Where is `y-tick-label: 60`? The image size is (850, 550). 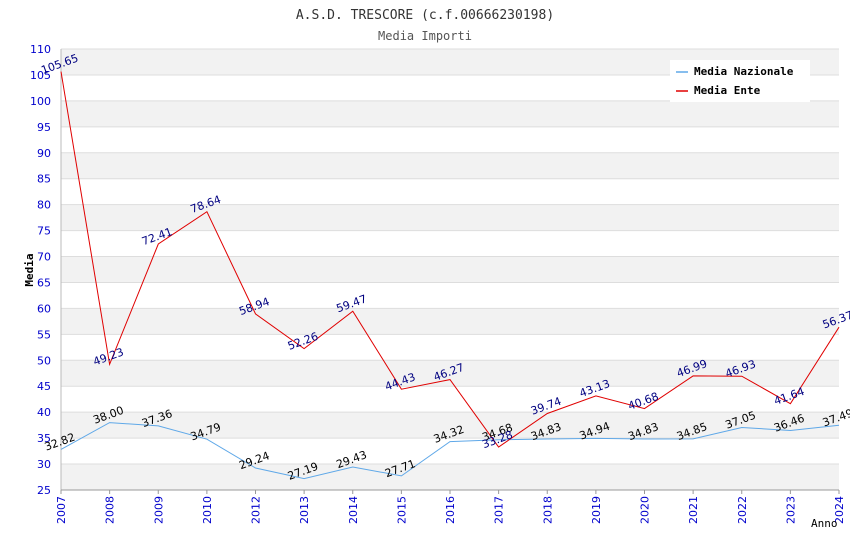 y-tick-label: 60 is located at coordinates (44, 308).